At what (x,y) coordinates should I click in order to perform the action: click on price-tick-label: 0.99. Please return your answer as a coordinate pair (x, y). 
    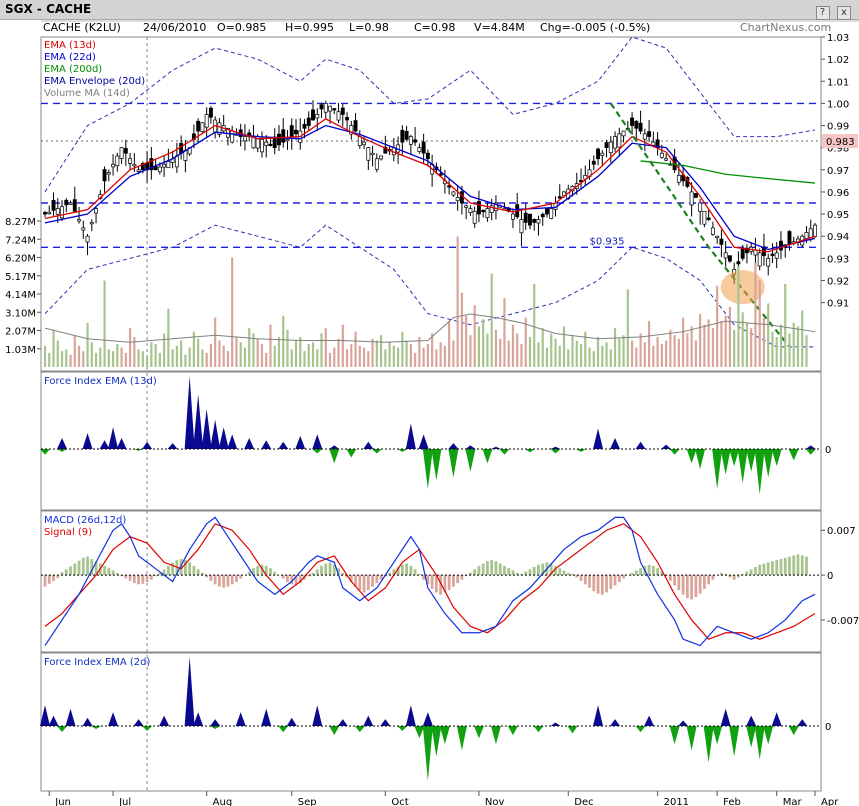
    Looking at the image, I should click on (838, 127).